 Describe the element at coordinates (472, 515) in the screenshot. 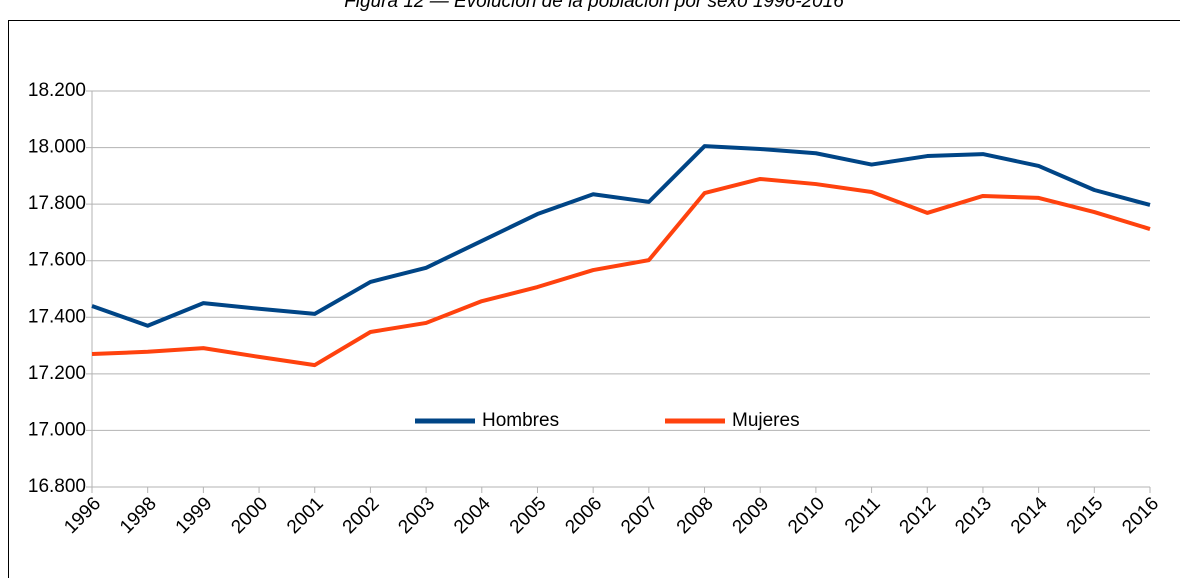

I see `x-tick-label: 2004` at that location.